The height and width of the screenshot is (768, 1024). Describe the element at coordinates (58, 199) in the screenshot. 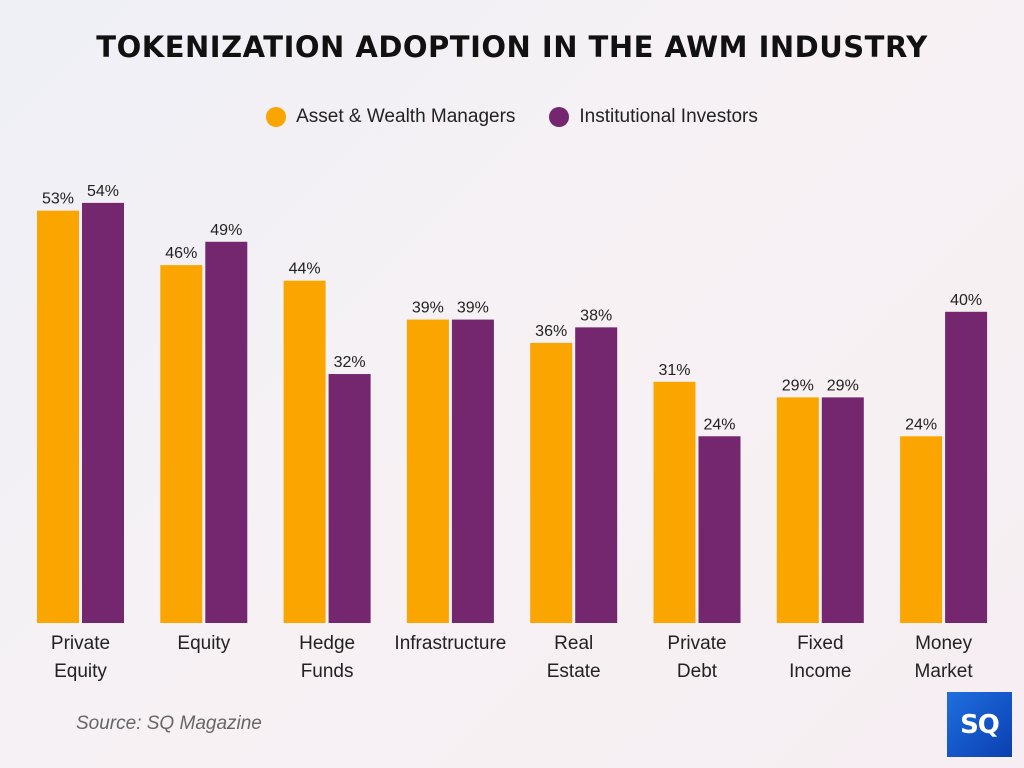

I see `data-label: 53%` at that location.